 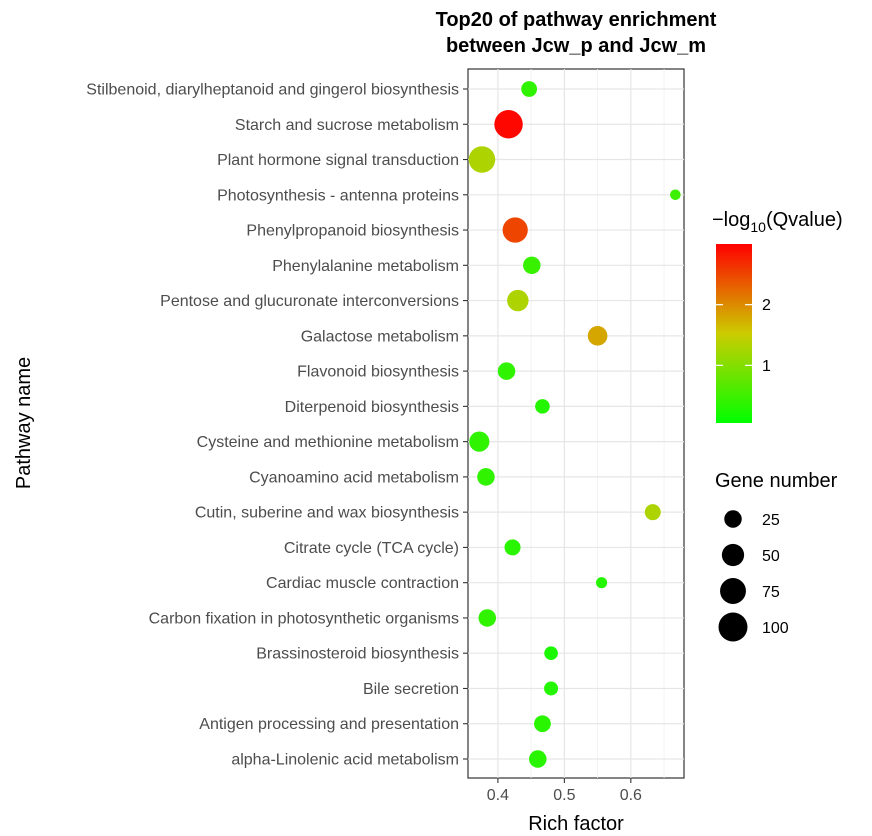 What do you see at coordinates (354, 477) in the screenshot?
I see `y-tick-label: Cyanoamino acid metabolism` at bounding box center [354, 477].